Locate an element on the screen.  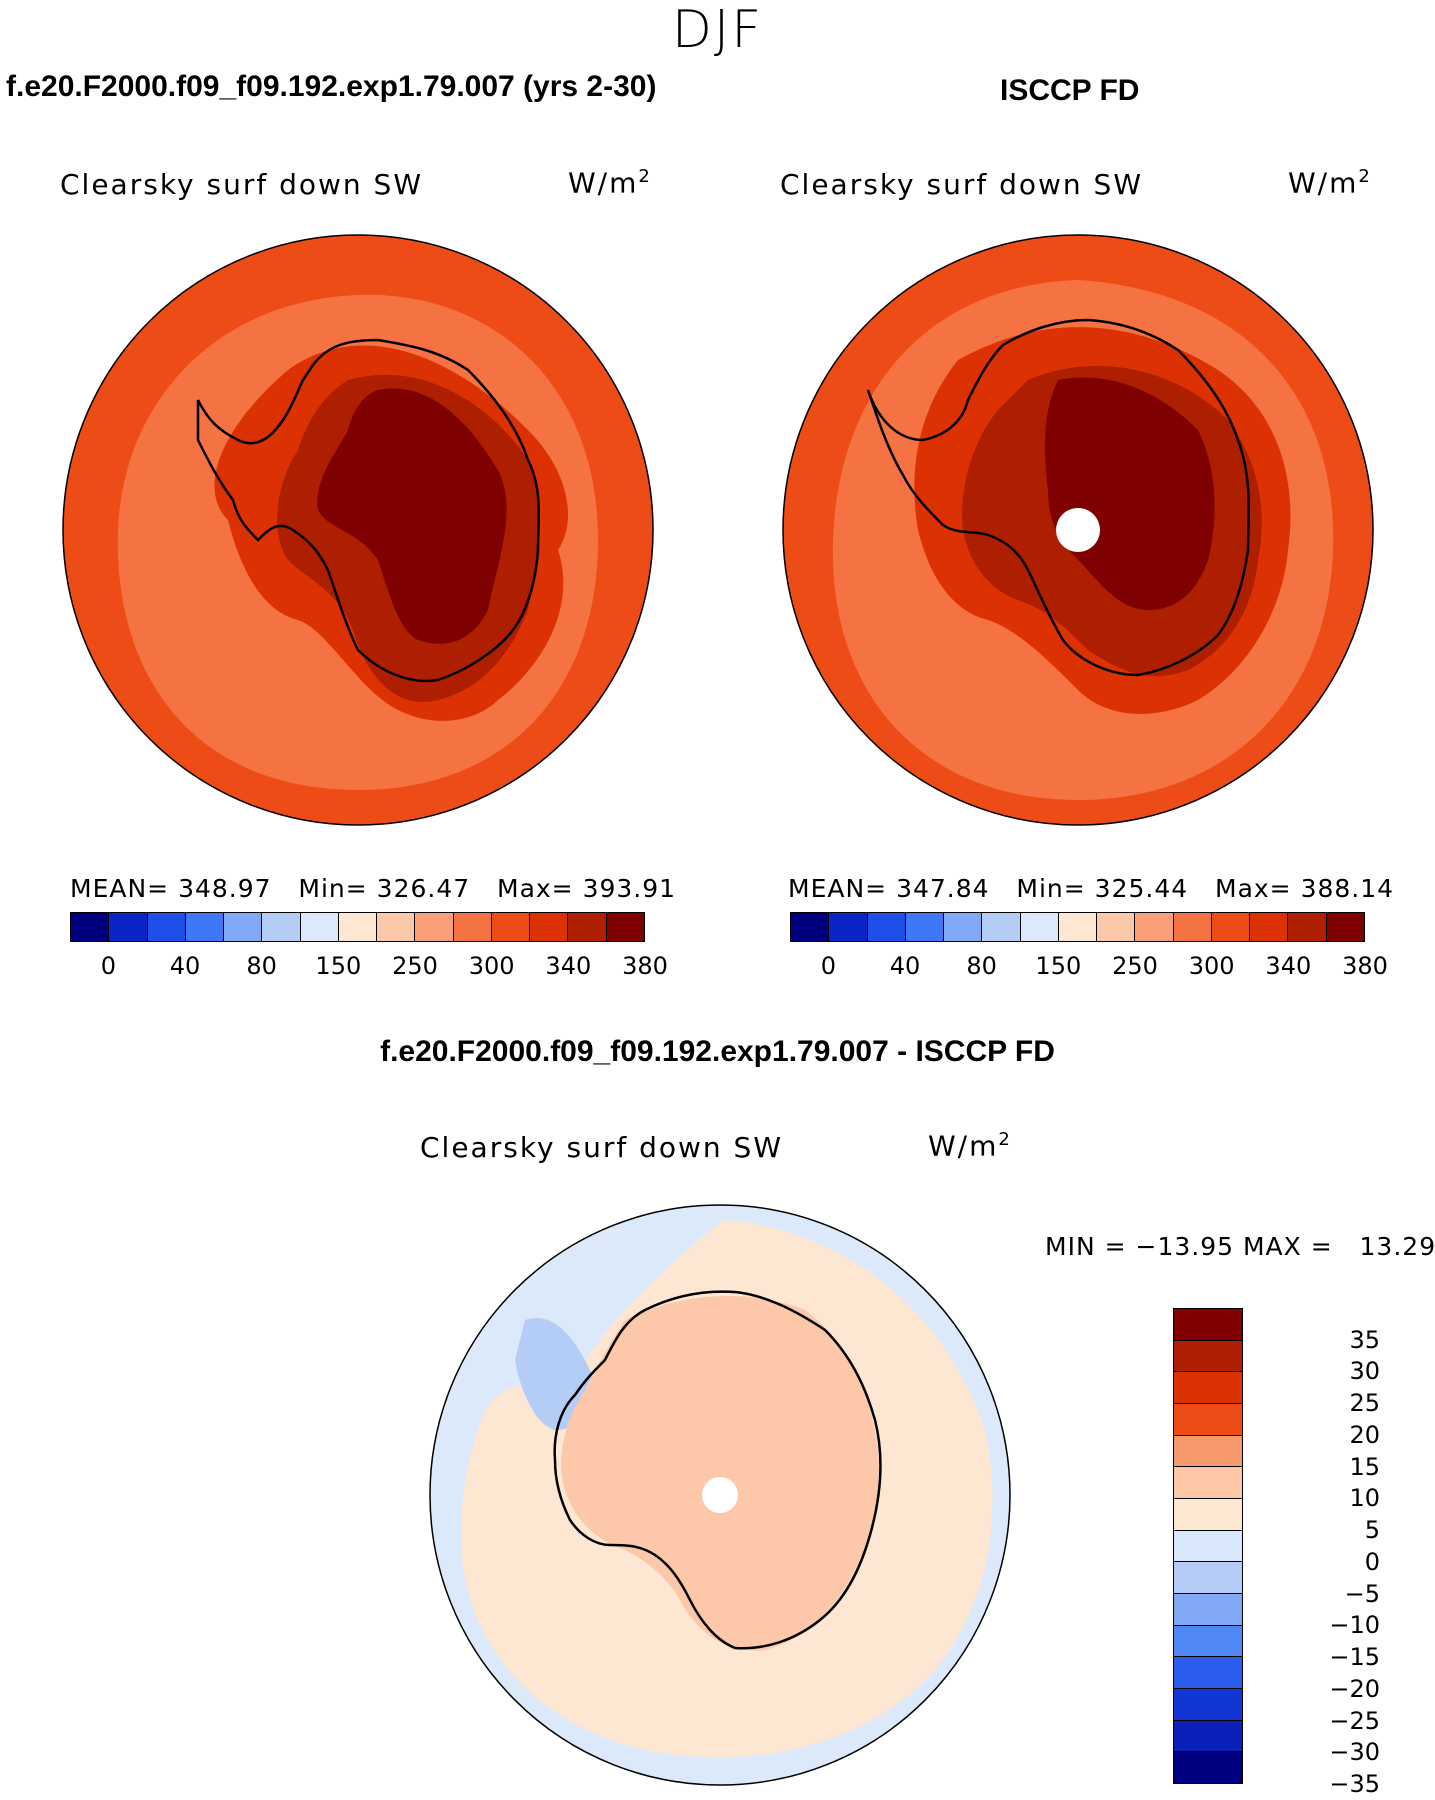
diff-colorbar-tick-label: 10 is located at coordinates (1364, 1498).